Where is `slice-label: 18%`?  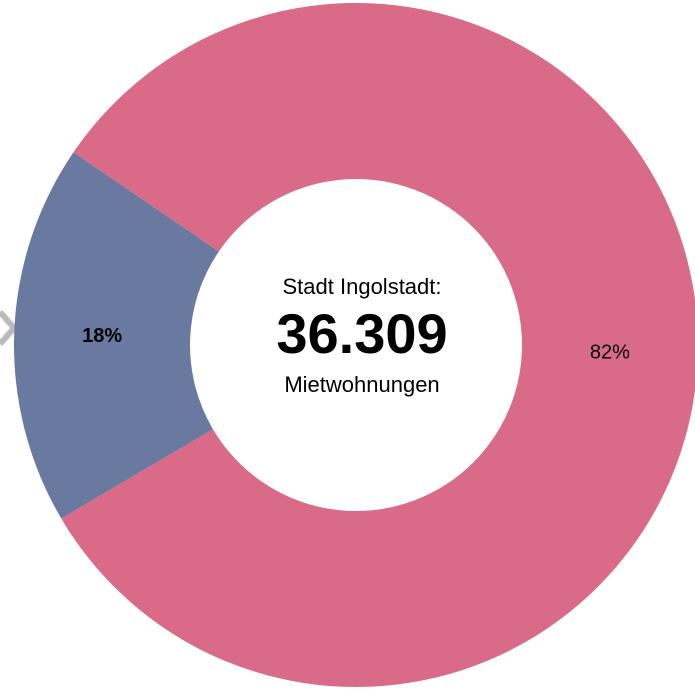 slice-label: 18% is located at coordinates (102, 336).